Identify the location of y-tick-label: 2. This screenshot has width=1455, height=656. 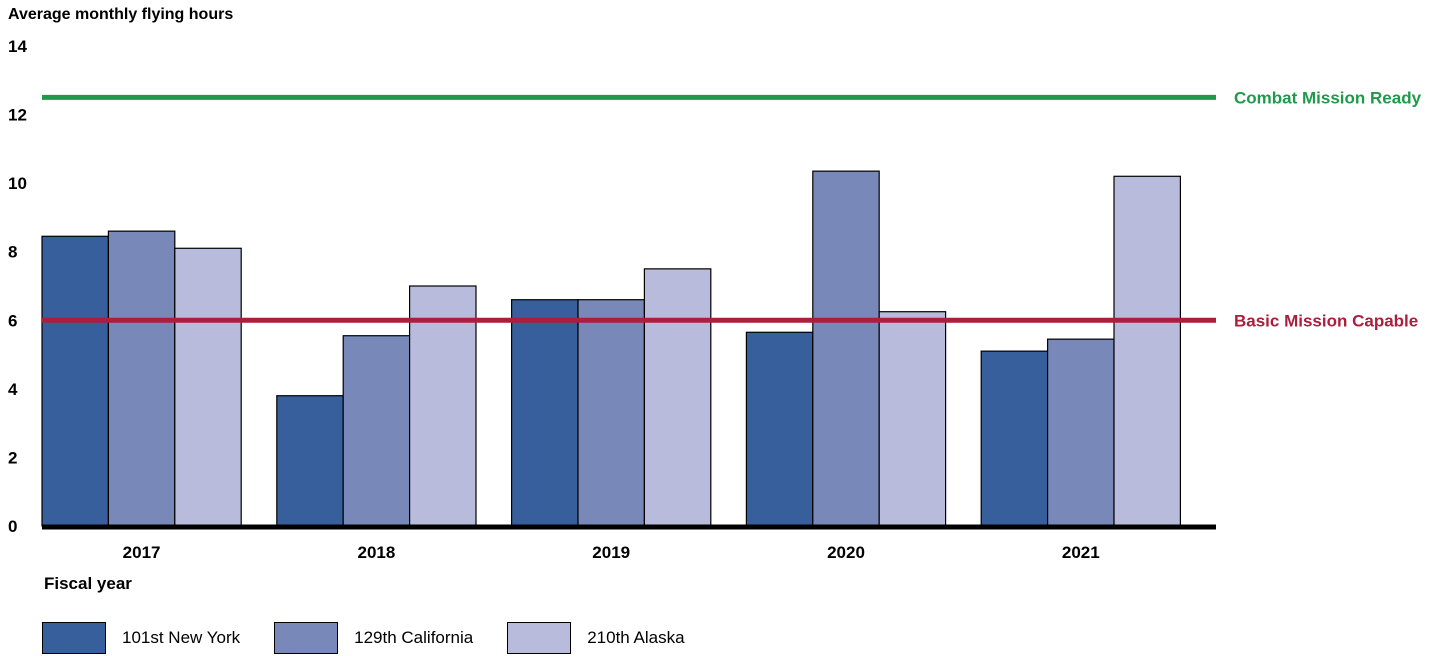
(12, 457).